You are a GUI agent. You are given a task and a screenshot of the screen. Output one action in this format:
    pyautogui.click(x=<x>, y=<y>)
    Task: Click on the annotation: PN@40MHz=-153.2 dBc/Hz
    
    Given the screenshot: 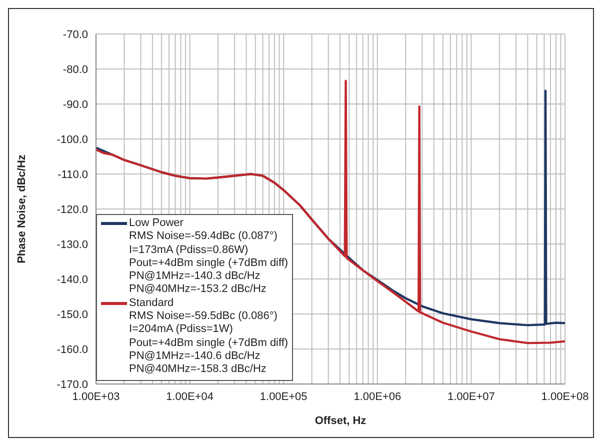 What is the action you would take?
    pyautogui.click(x=198, y=290)
    